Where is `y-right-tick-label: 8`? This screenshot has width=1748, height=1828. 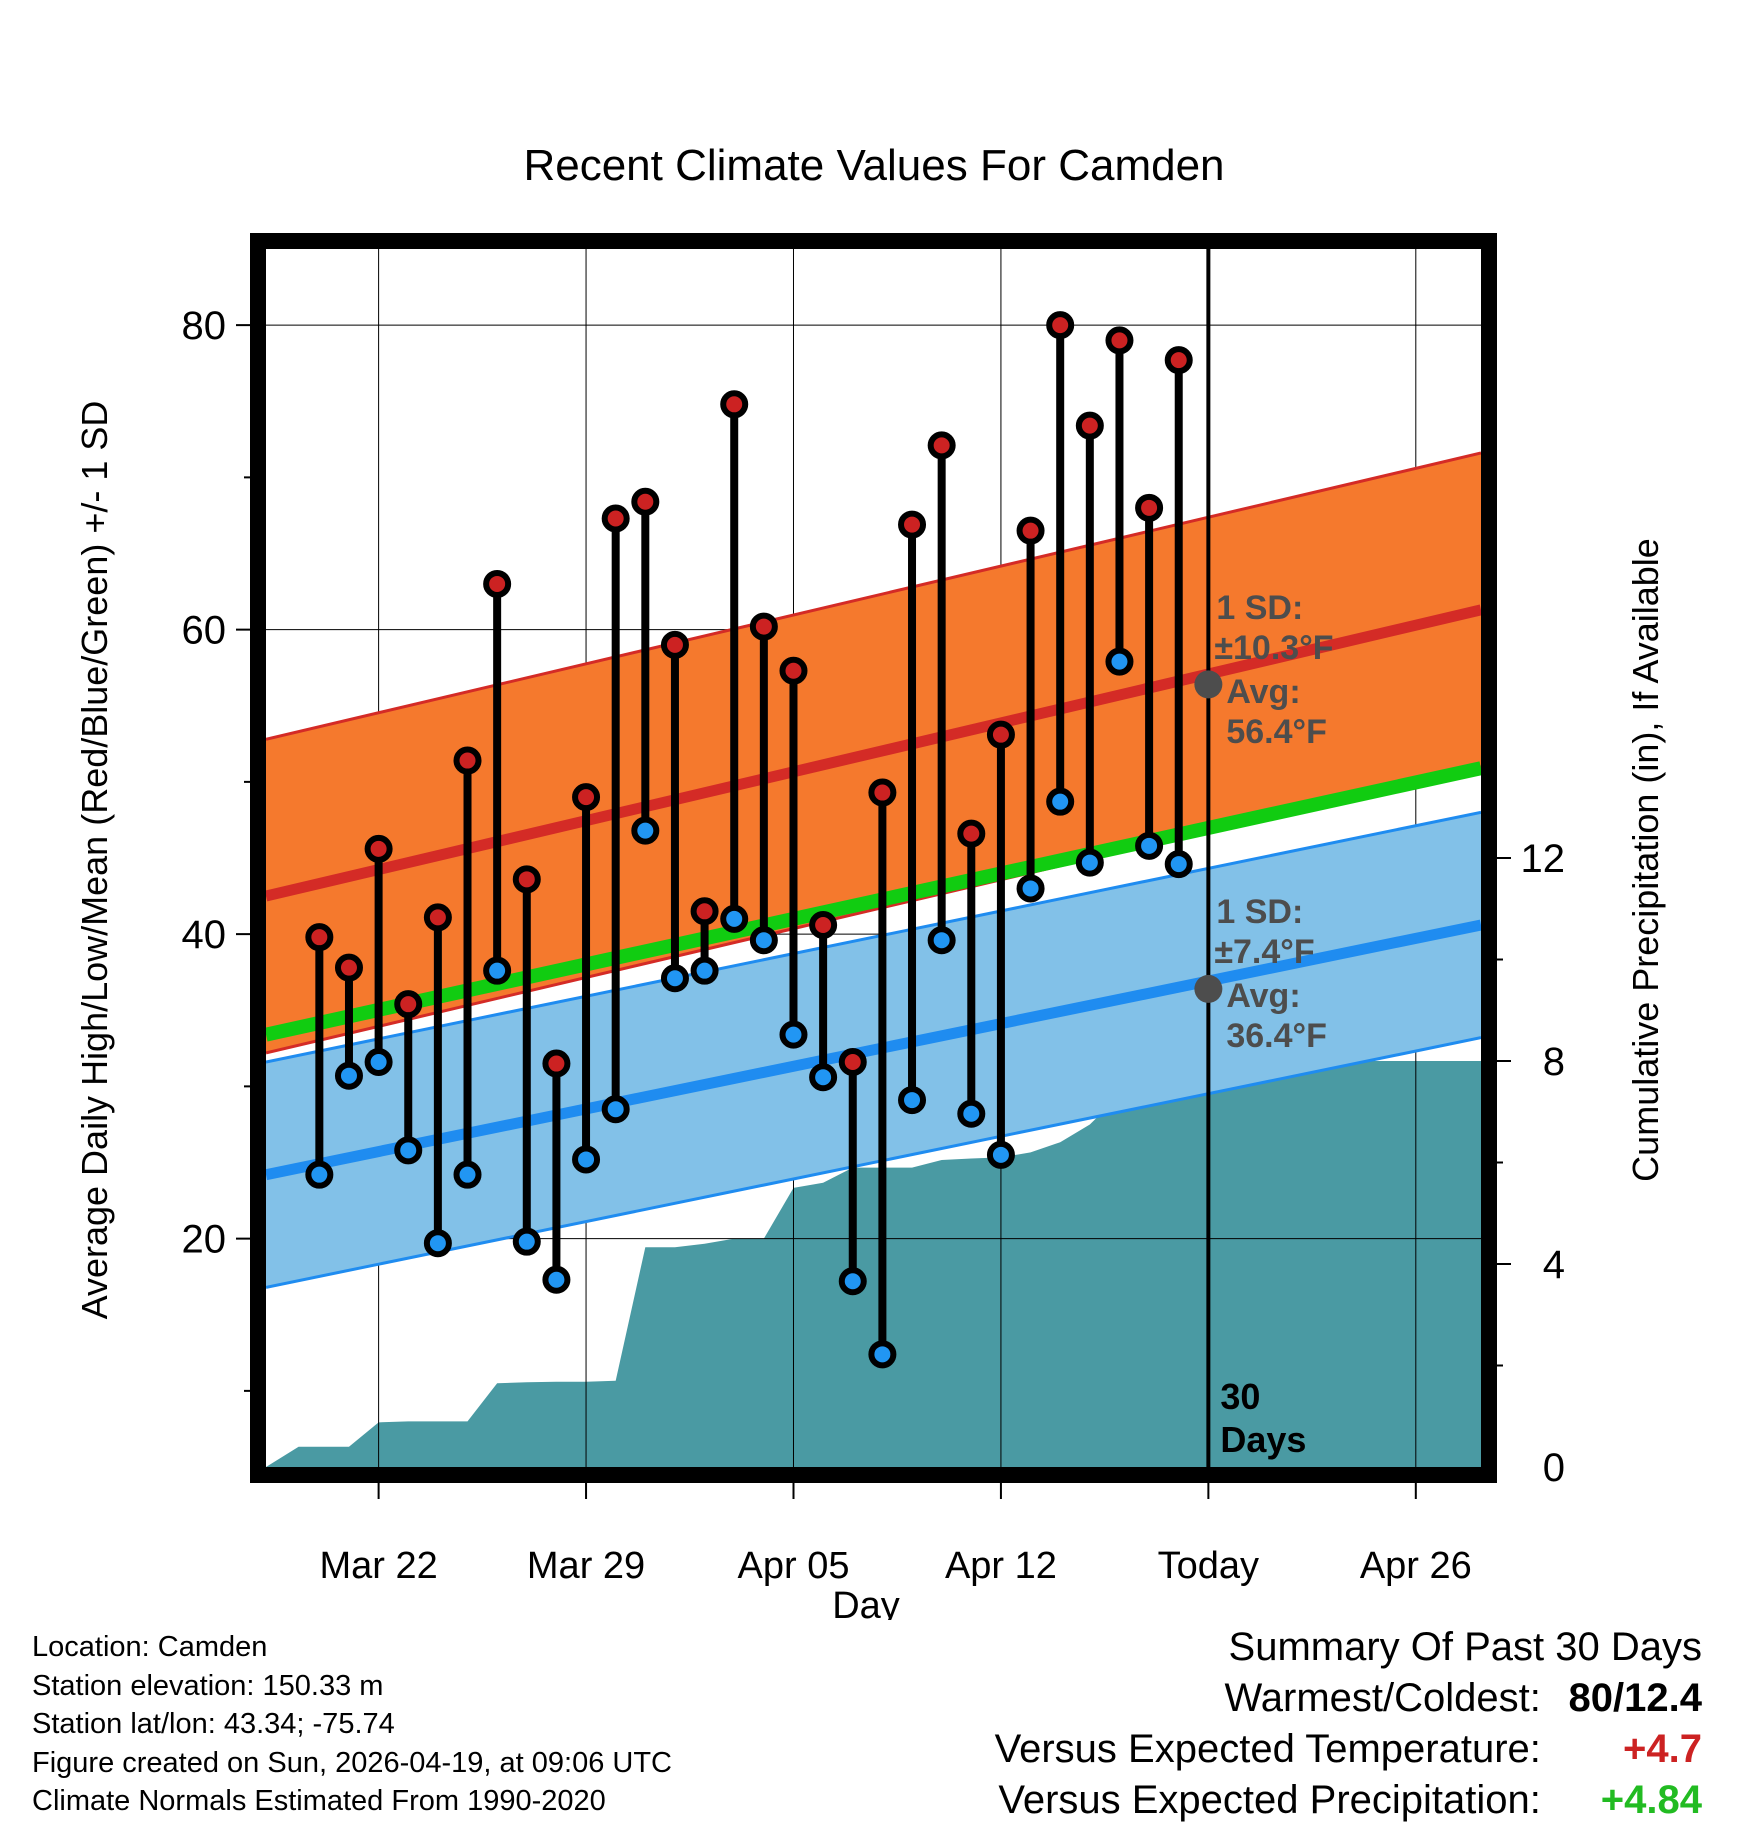
y-right-tick-label: 8 is located at coordinates (1554, 1062).